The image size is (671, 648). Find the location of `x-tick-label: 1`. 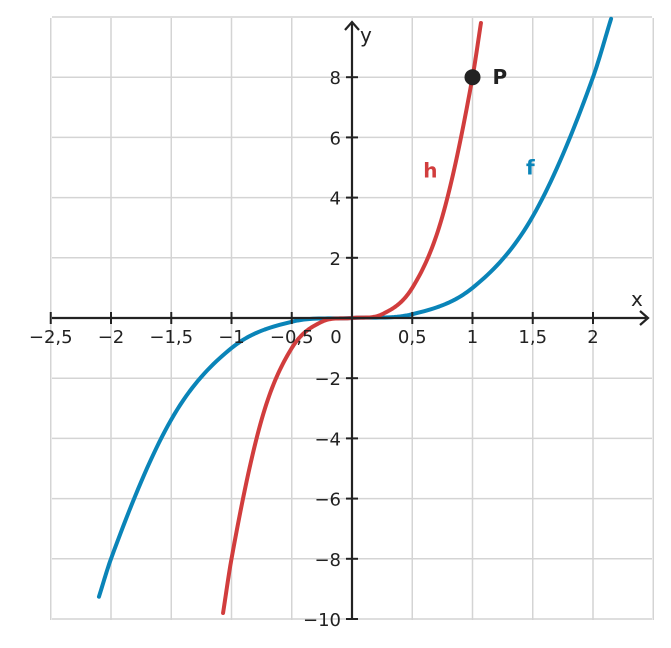

x-tick-label: 1 is located at coordinates (472, 337).